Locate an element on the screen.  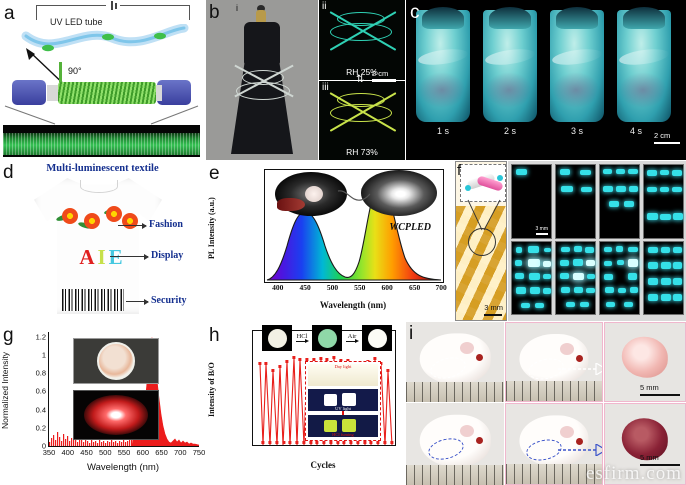
hcl-label: HCl is located at coordinates (302, 336).